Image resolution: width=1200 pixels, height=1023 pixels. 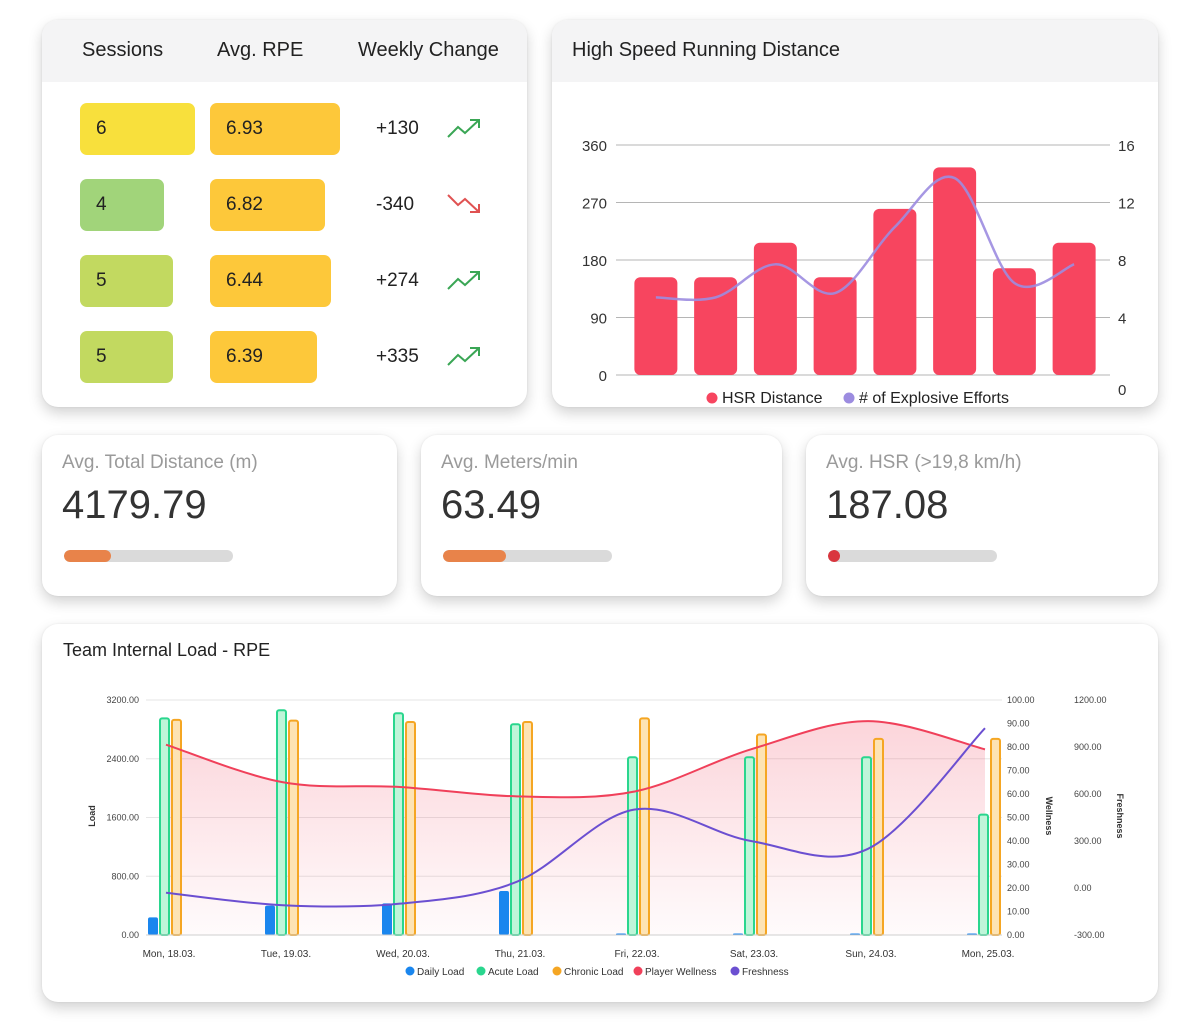 I want to click on table-row: 6 6.93 +130, so click(x=284, y=129).